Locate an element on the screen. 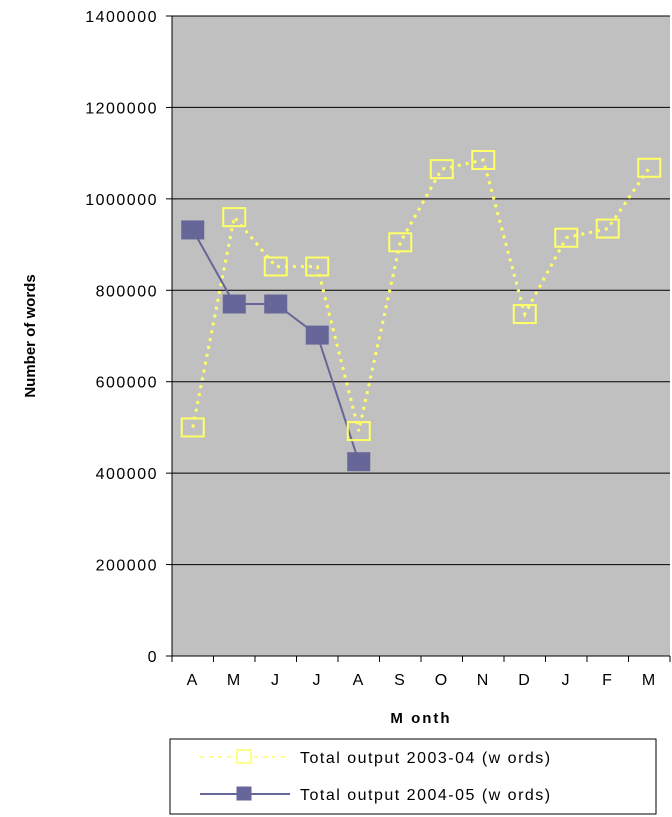 This screenshot has width=672, height=817. x-axis-title: M onth is located at coordinates (420, 718).